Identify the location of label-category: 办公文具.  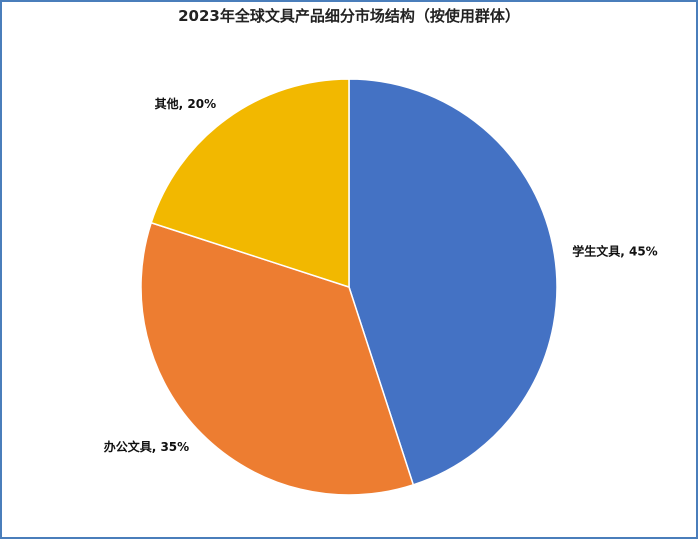
(128, 445).